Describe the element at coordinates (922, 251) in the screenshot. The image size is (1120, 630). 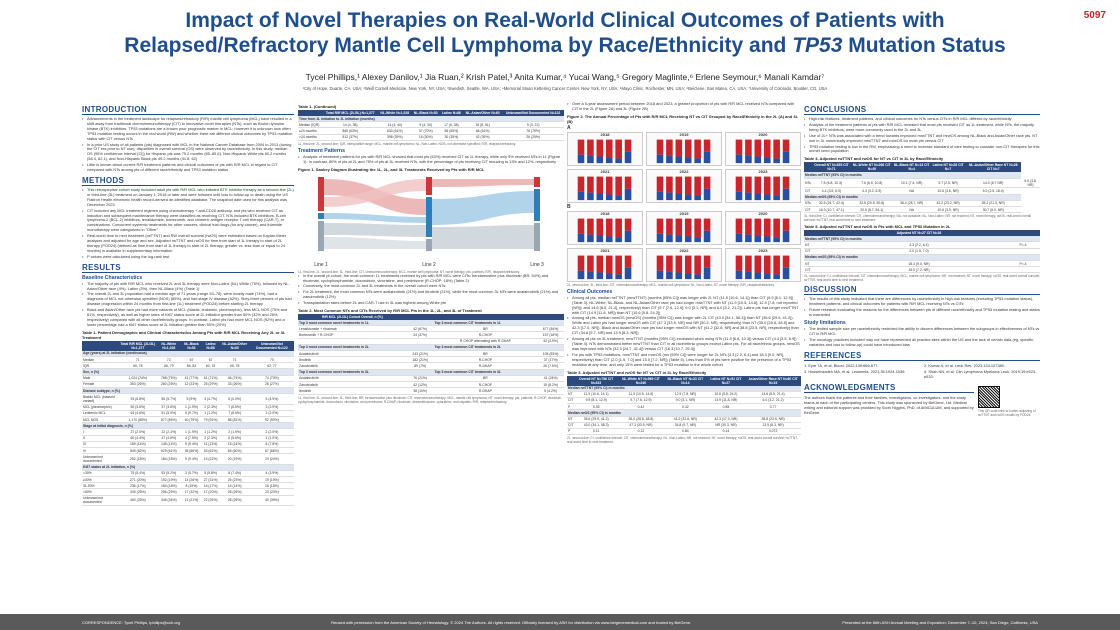
I see `table-row: CIT 2.0 (1.5, 7.0)` at that location.